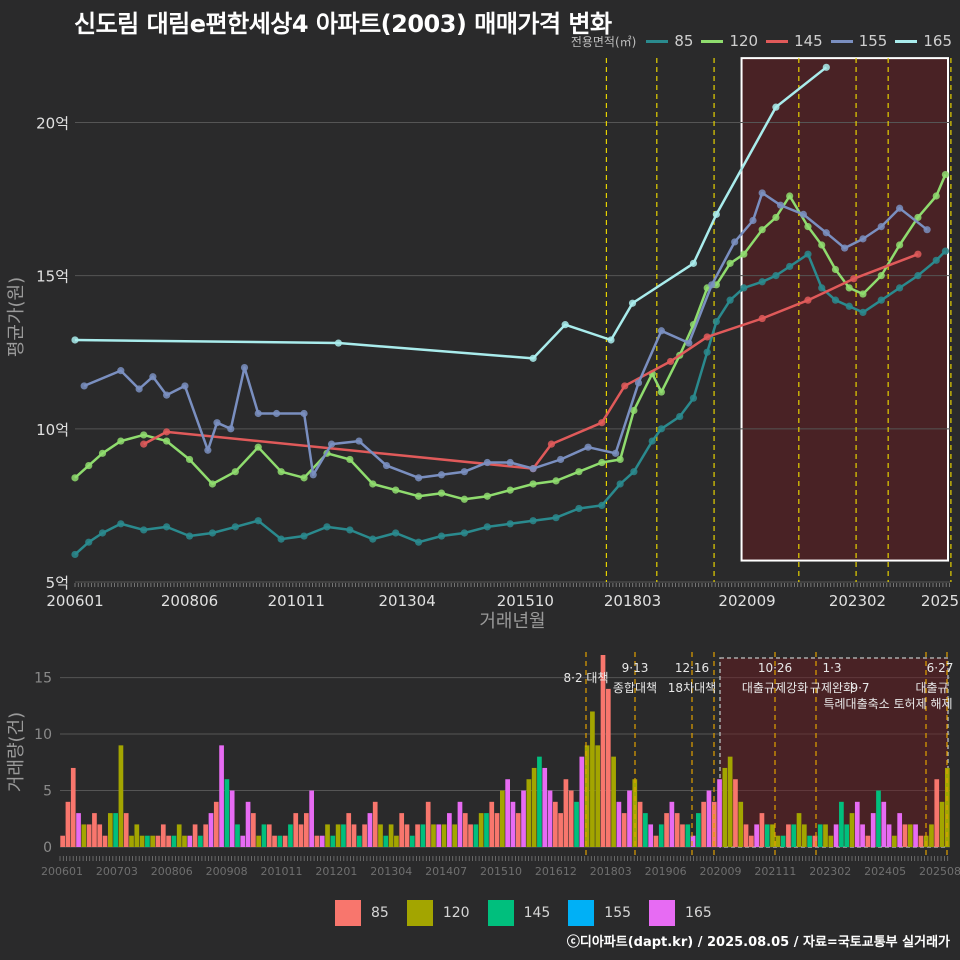 This screenshot has width=960, height=960. I want to click on bar-y-tick-label: 15, so click(43, 679).